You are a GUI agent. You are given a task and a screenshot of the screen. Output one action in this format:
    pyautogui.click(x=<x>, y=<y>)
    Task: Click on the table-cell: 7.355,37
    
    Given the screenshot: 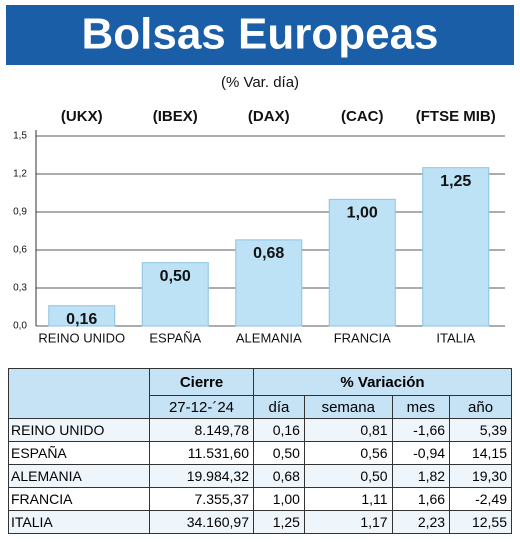 What is the action you would take?
    pyautogui.click(x=201, y=499)
    